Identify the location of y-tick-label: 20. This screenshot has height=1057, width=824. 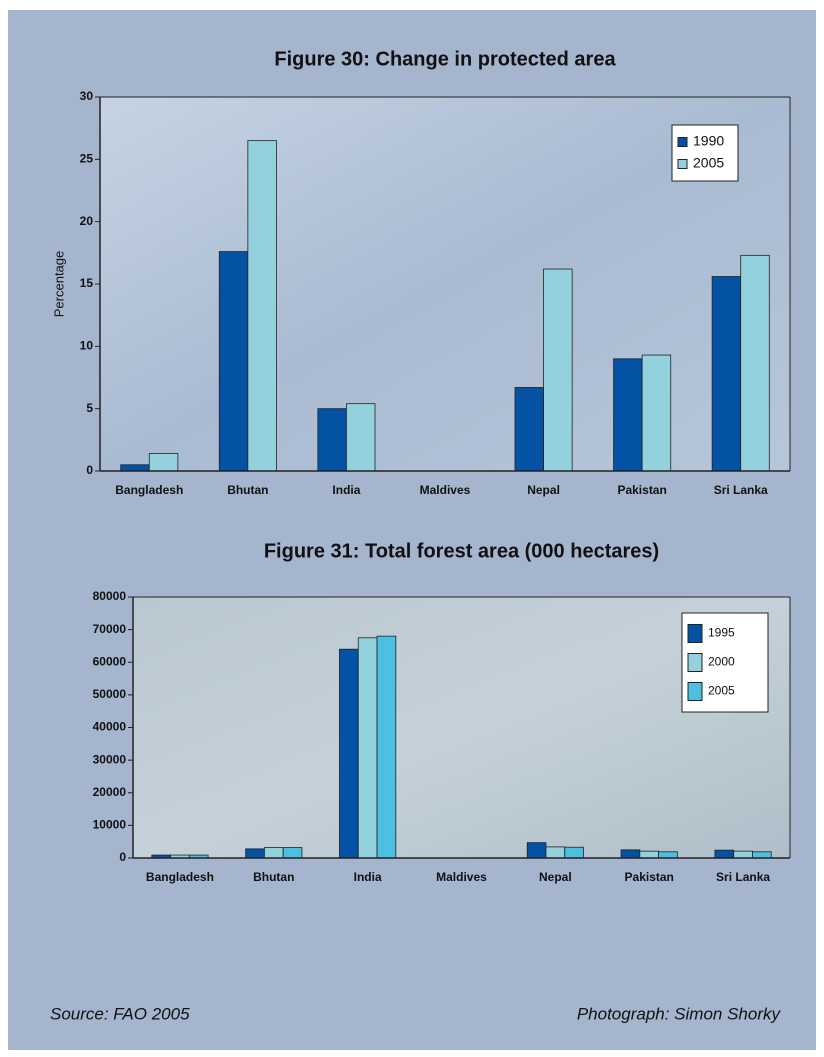
(87, 221).